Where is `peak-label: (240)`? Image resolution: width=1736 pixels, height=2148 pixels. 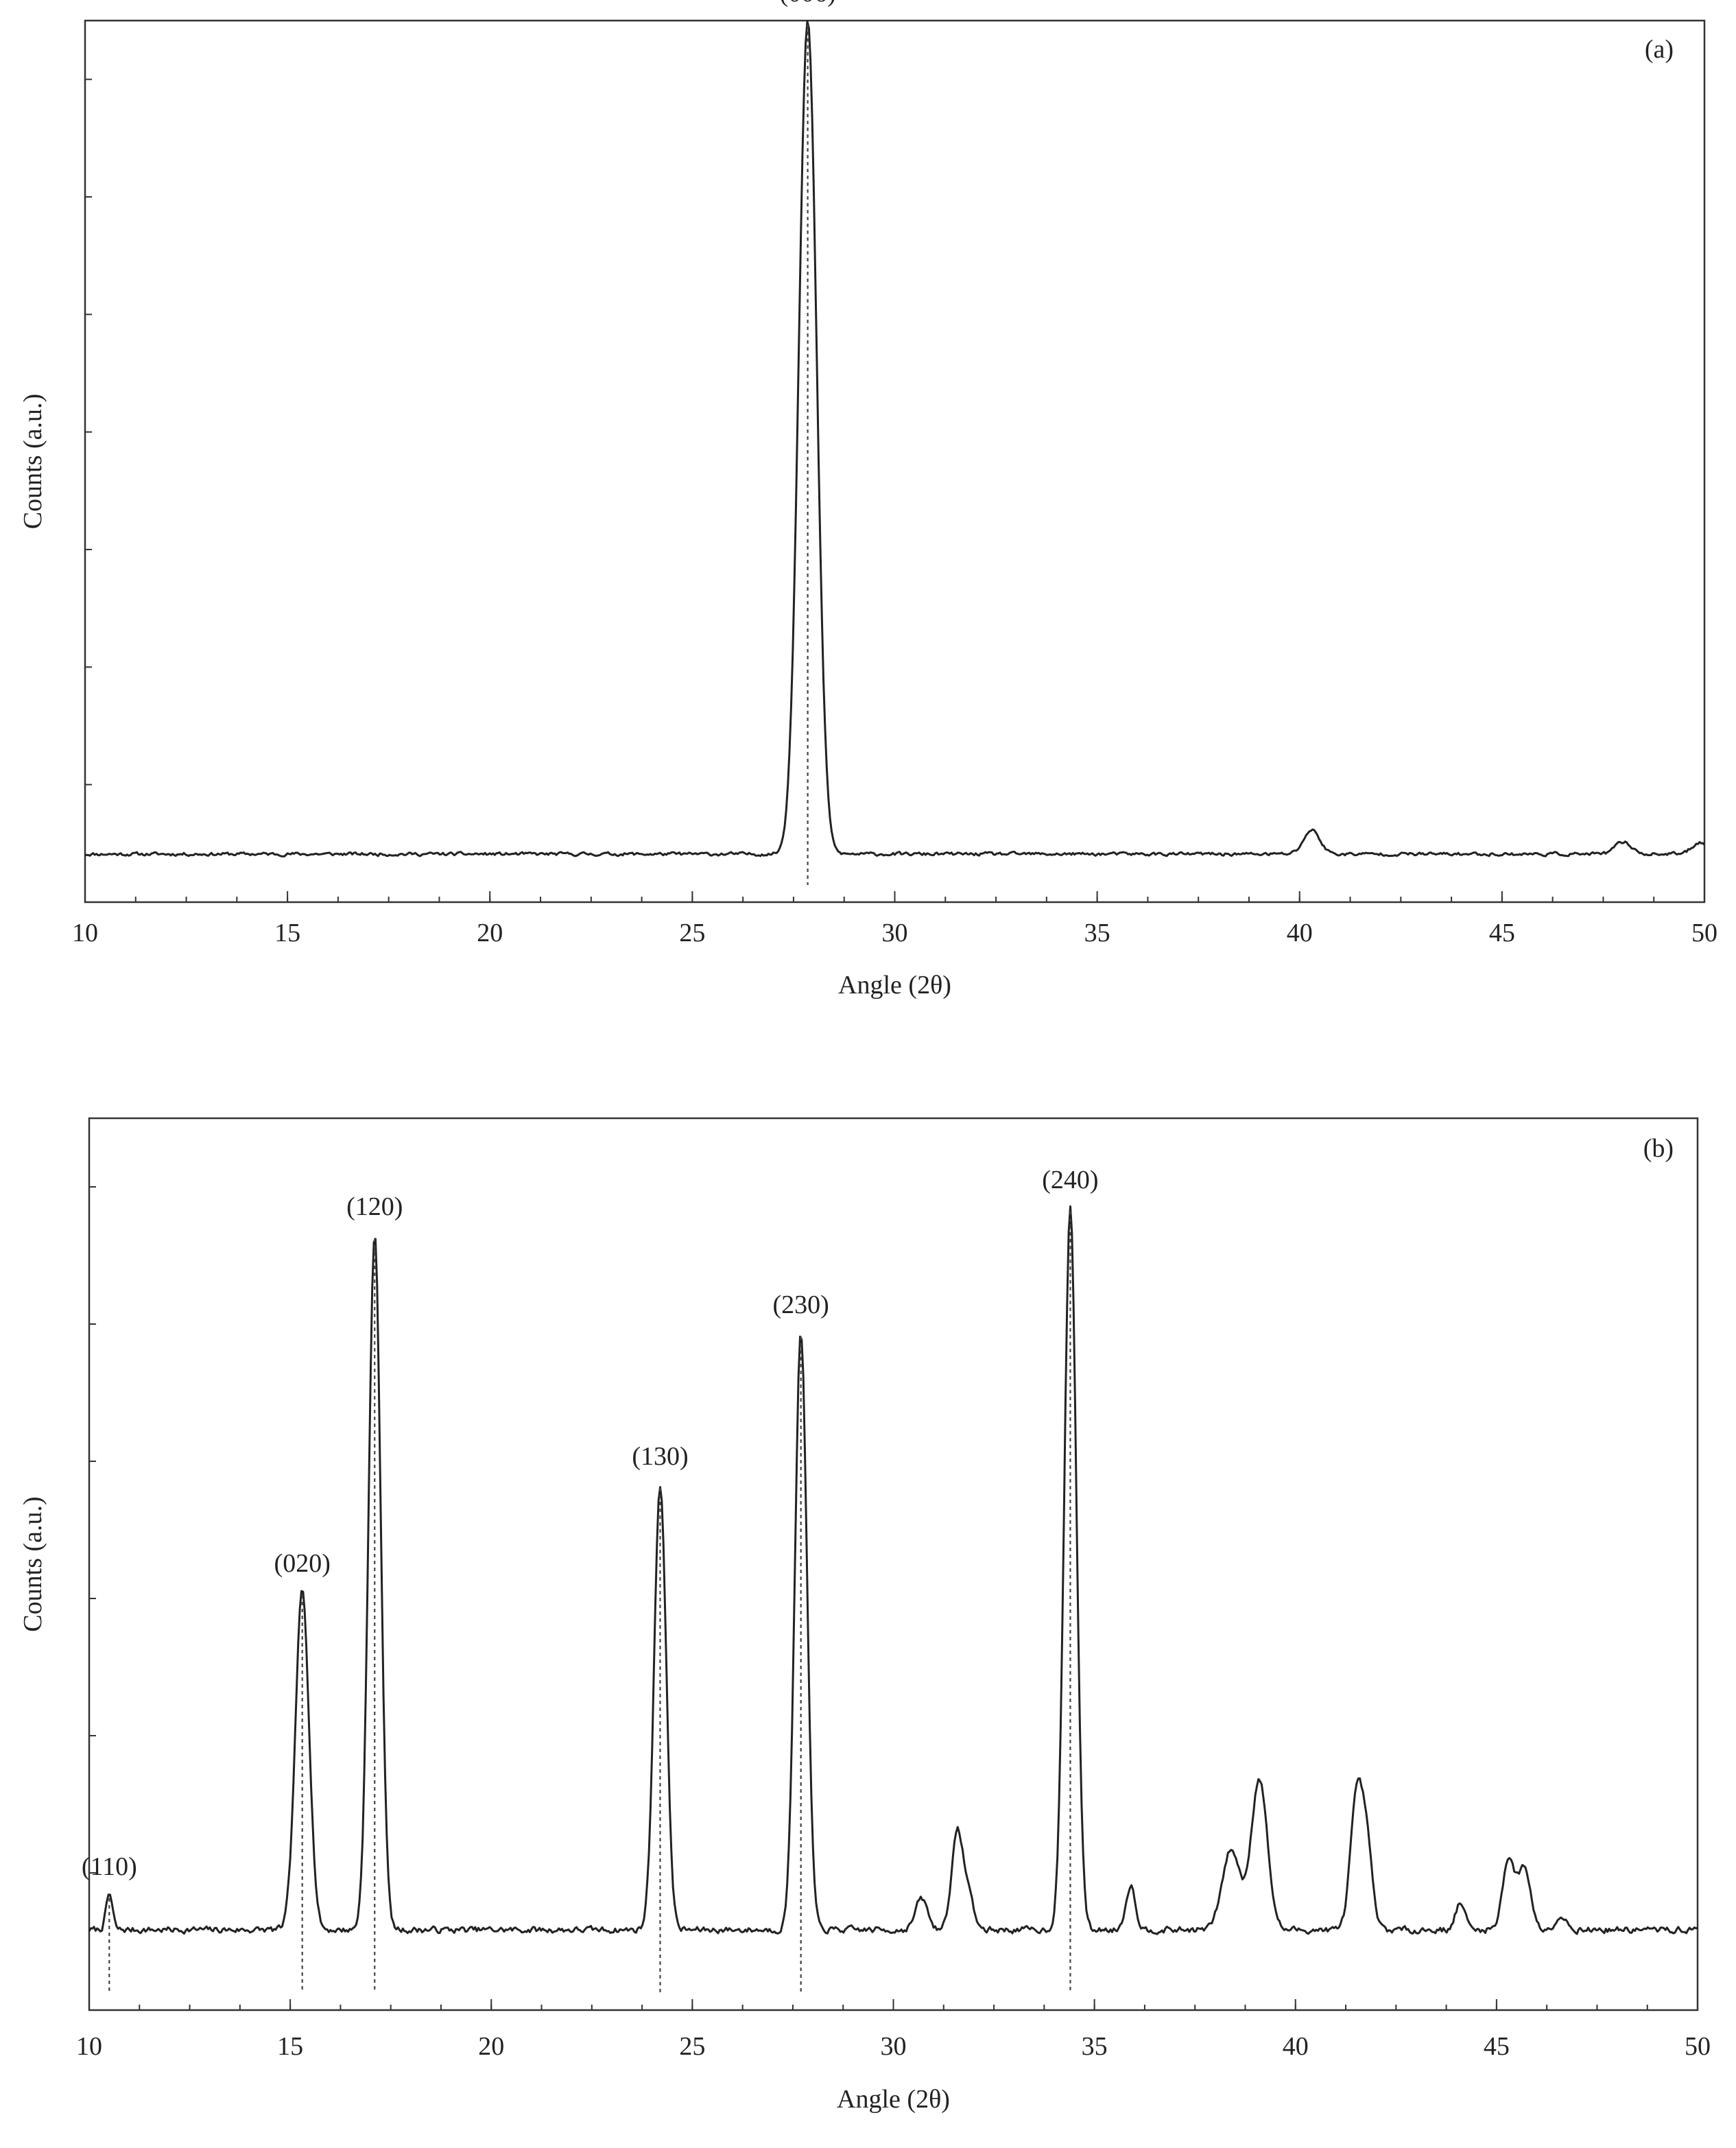
peak-label: (240) is located at coordinates (1070, 1180).